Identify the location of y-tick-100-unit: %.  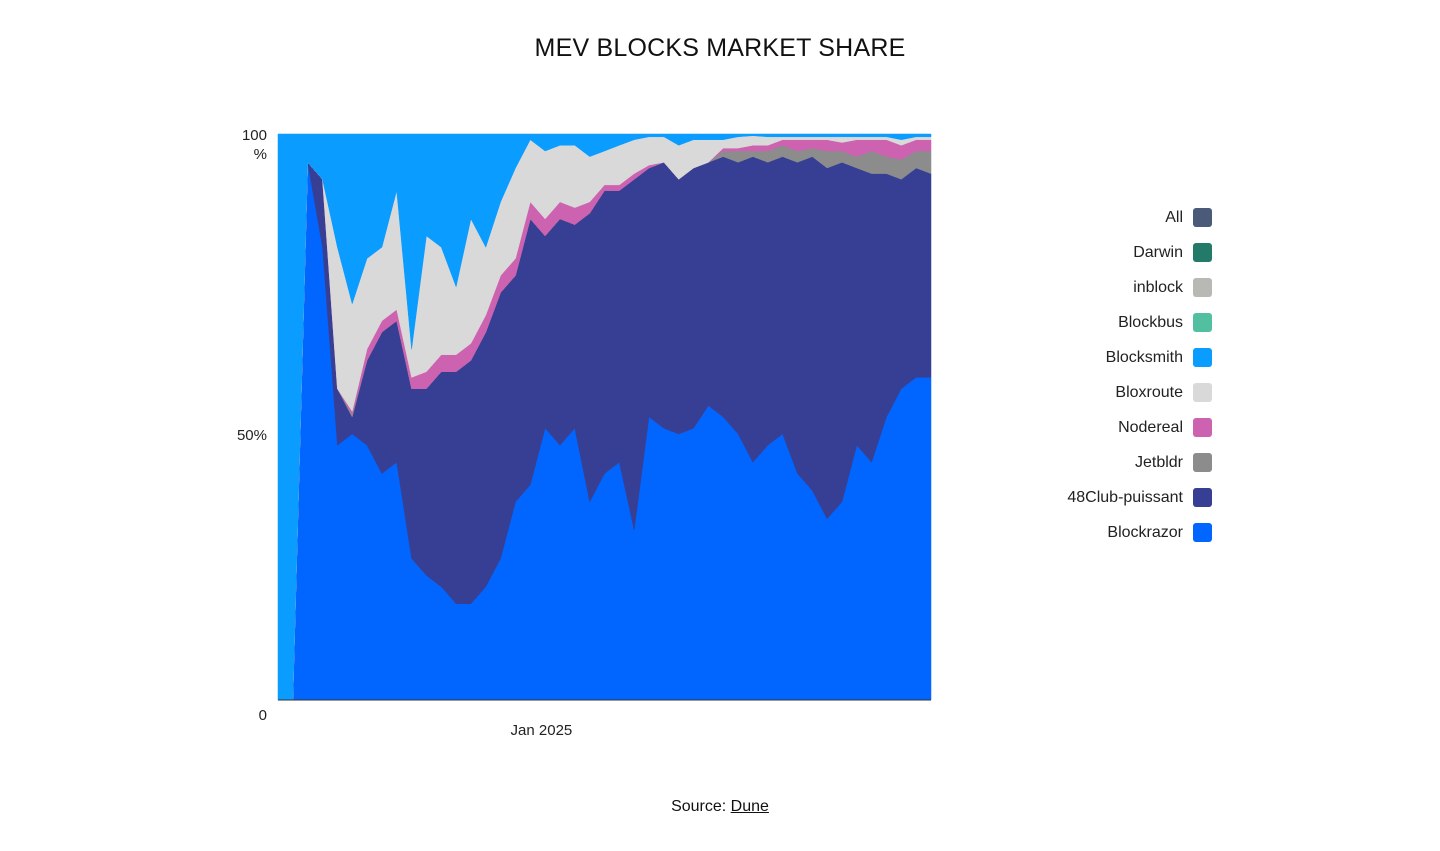
(260, 154).